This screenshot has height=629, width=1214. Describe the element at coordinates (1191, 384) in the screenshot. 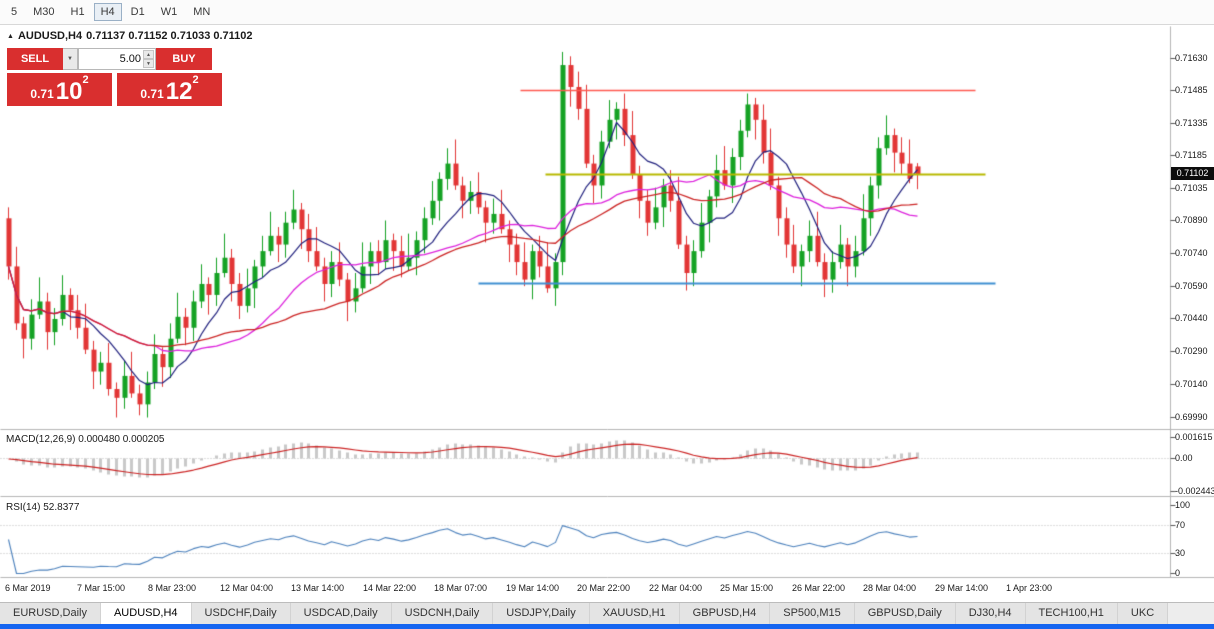

I see `price-axis-label: 0.70140` at that location.